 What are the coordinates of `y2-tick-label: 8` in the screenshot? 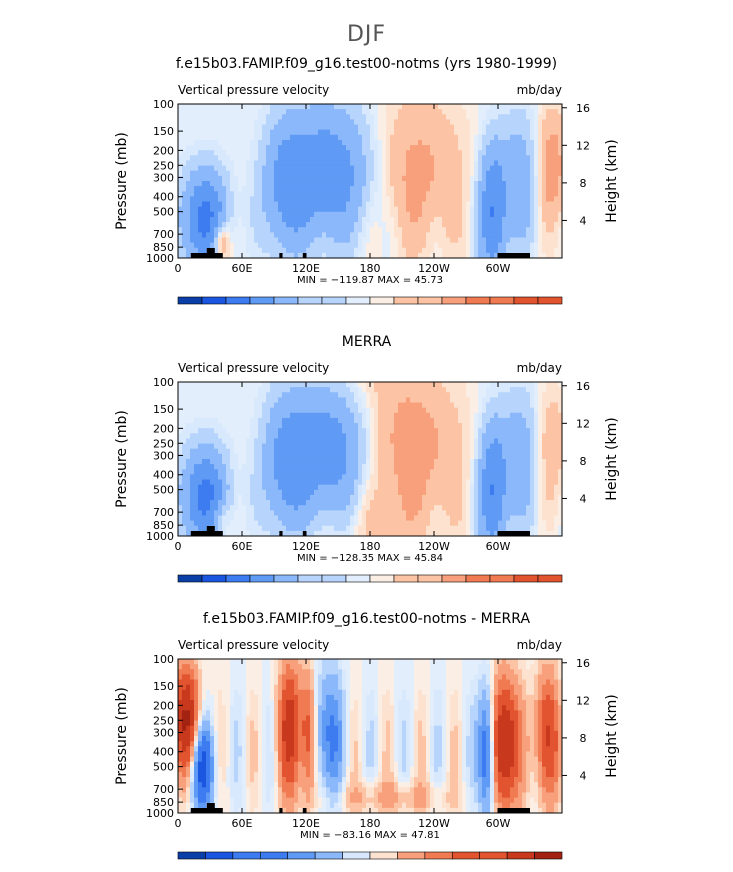 It's located at (583, 183).